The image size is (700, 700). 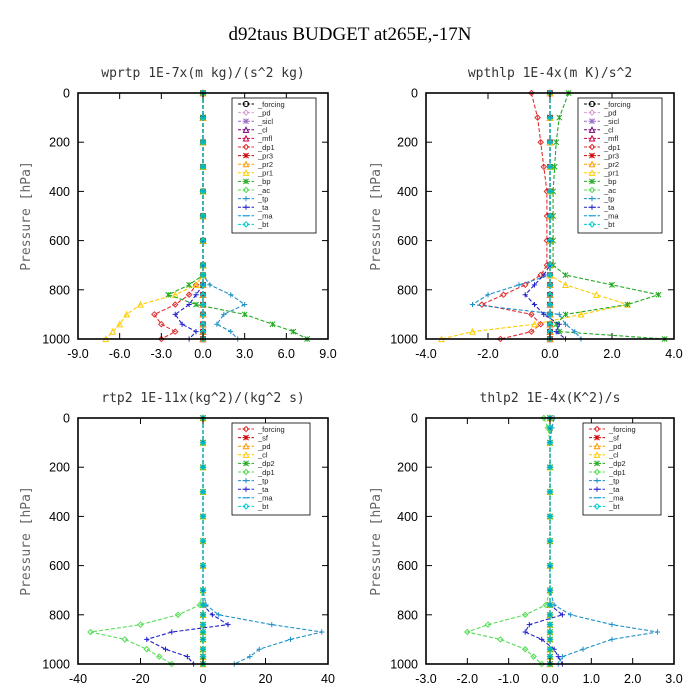 I want to click on series-line-dp1, so click(x=514, y=216).